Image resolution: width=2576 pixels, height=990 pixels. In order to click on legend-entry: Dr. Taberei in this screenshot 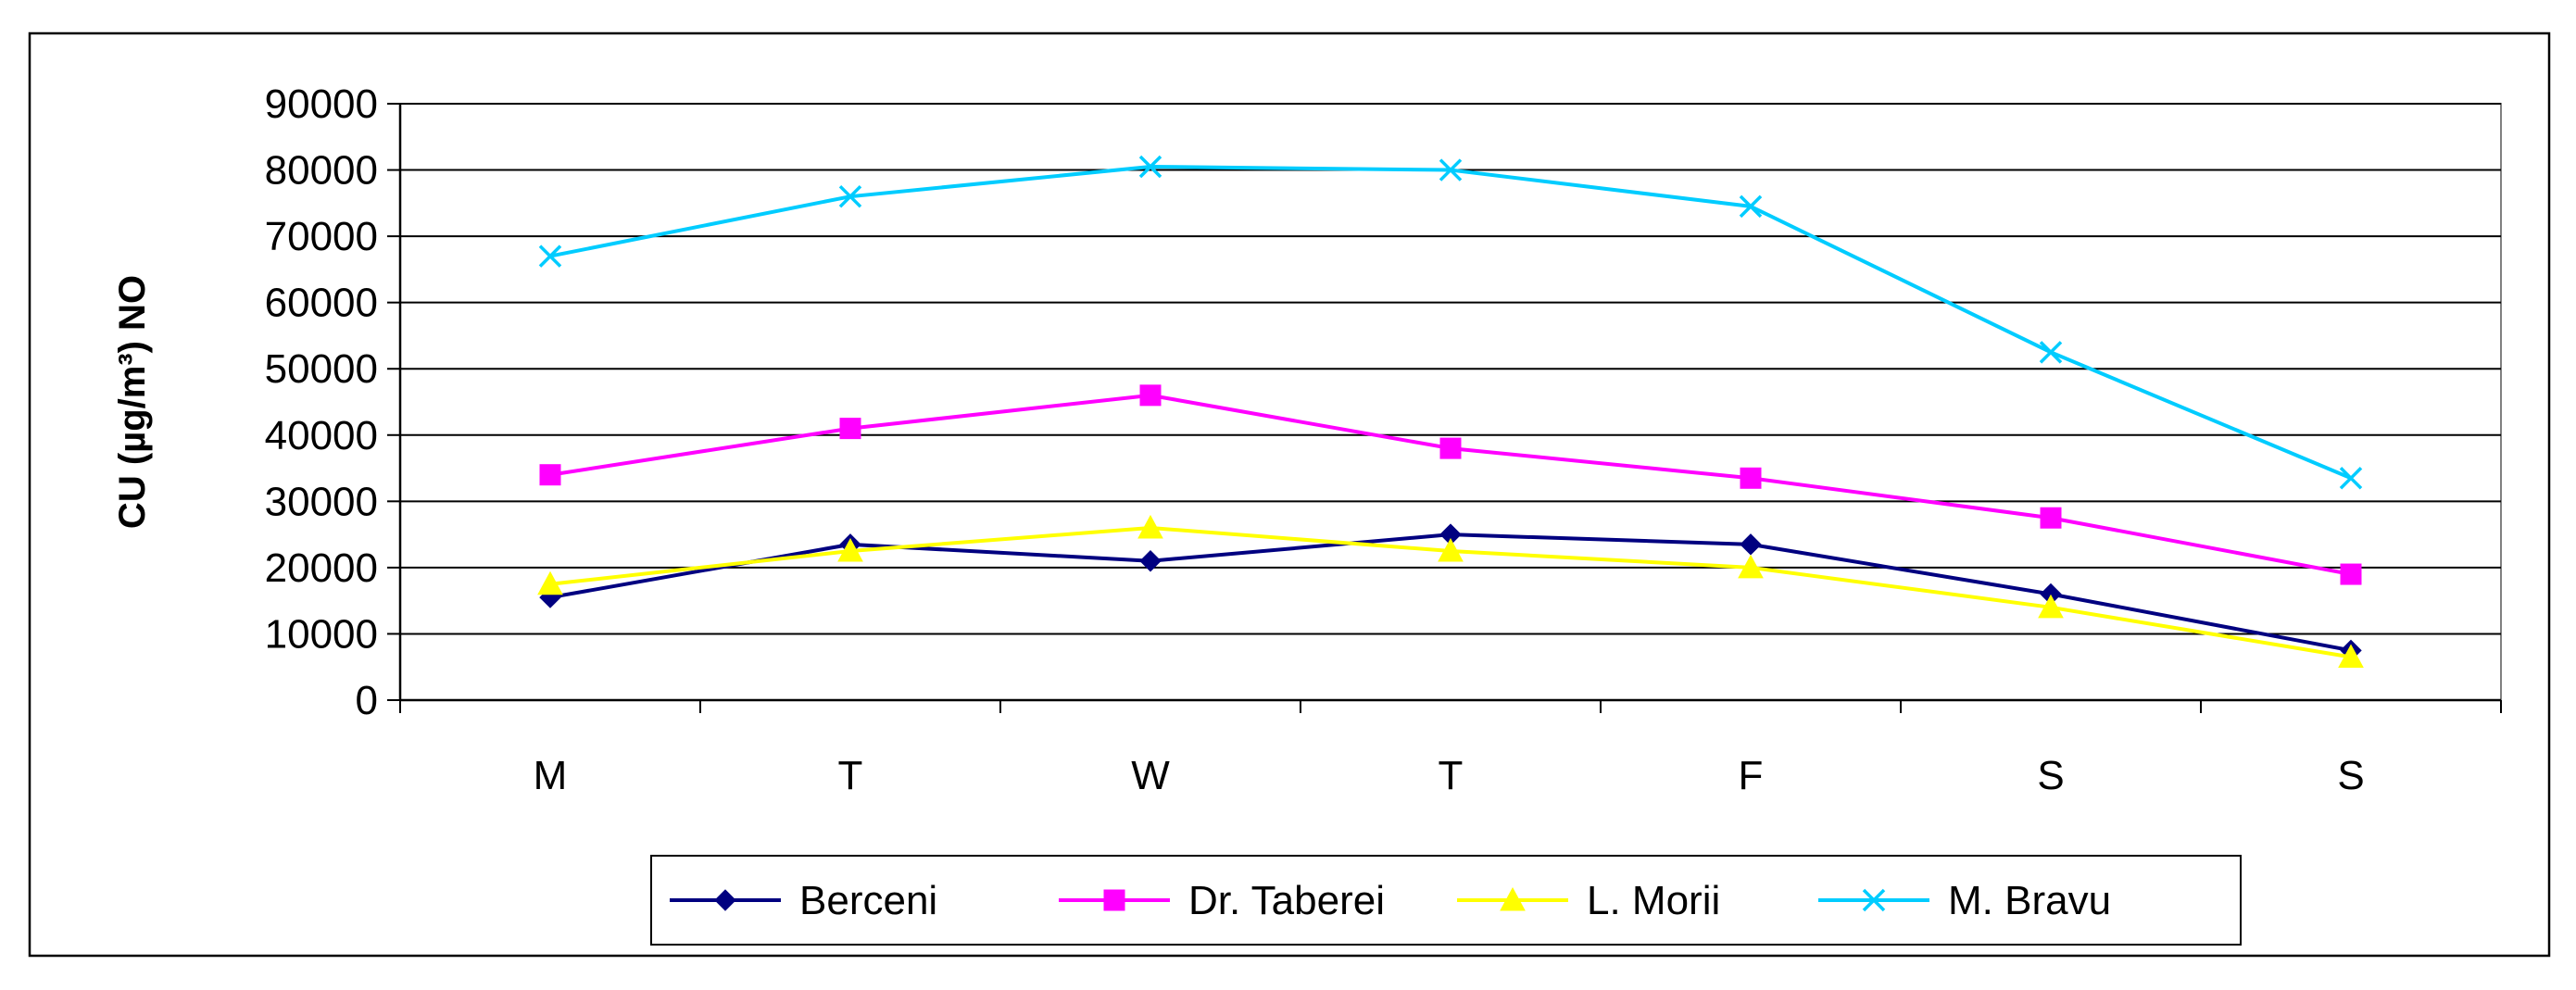, I will do `click(1222, 900)`.